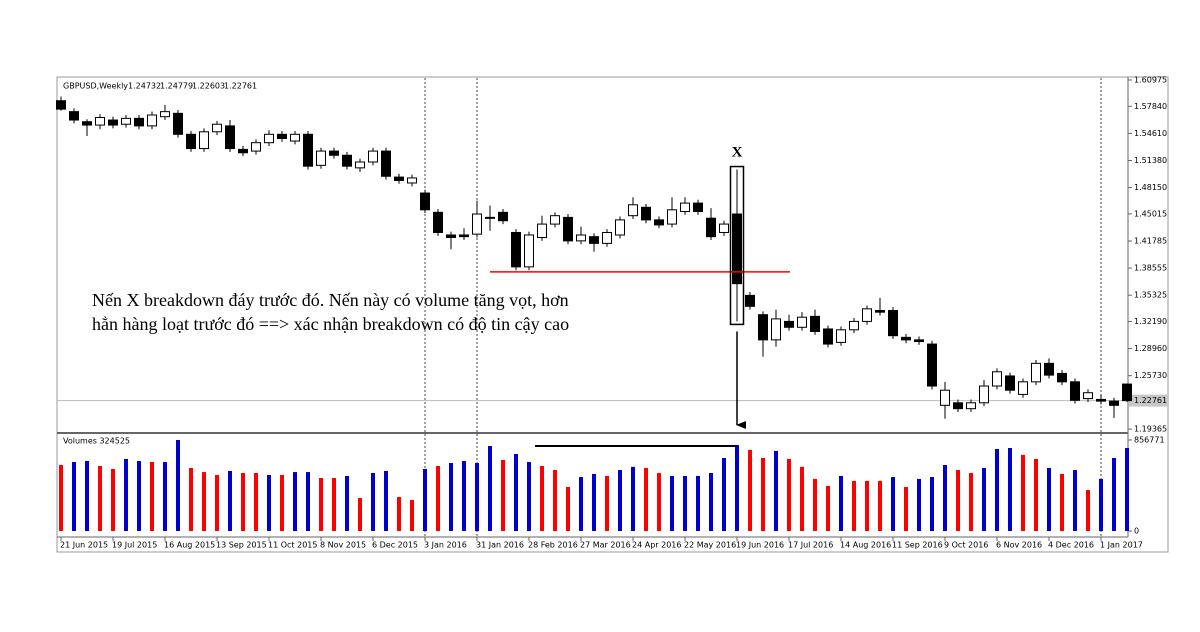  Describe the element at coordinates (241, 545) in the screenshot. I see `x-tick-label: 13 Sep 2015` at that location.